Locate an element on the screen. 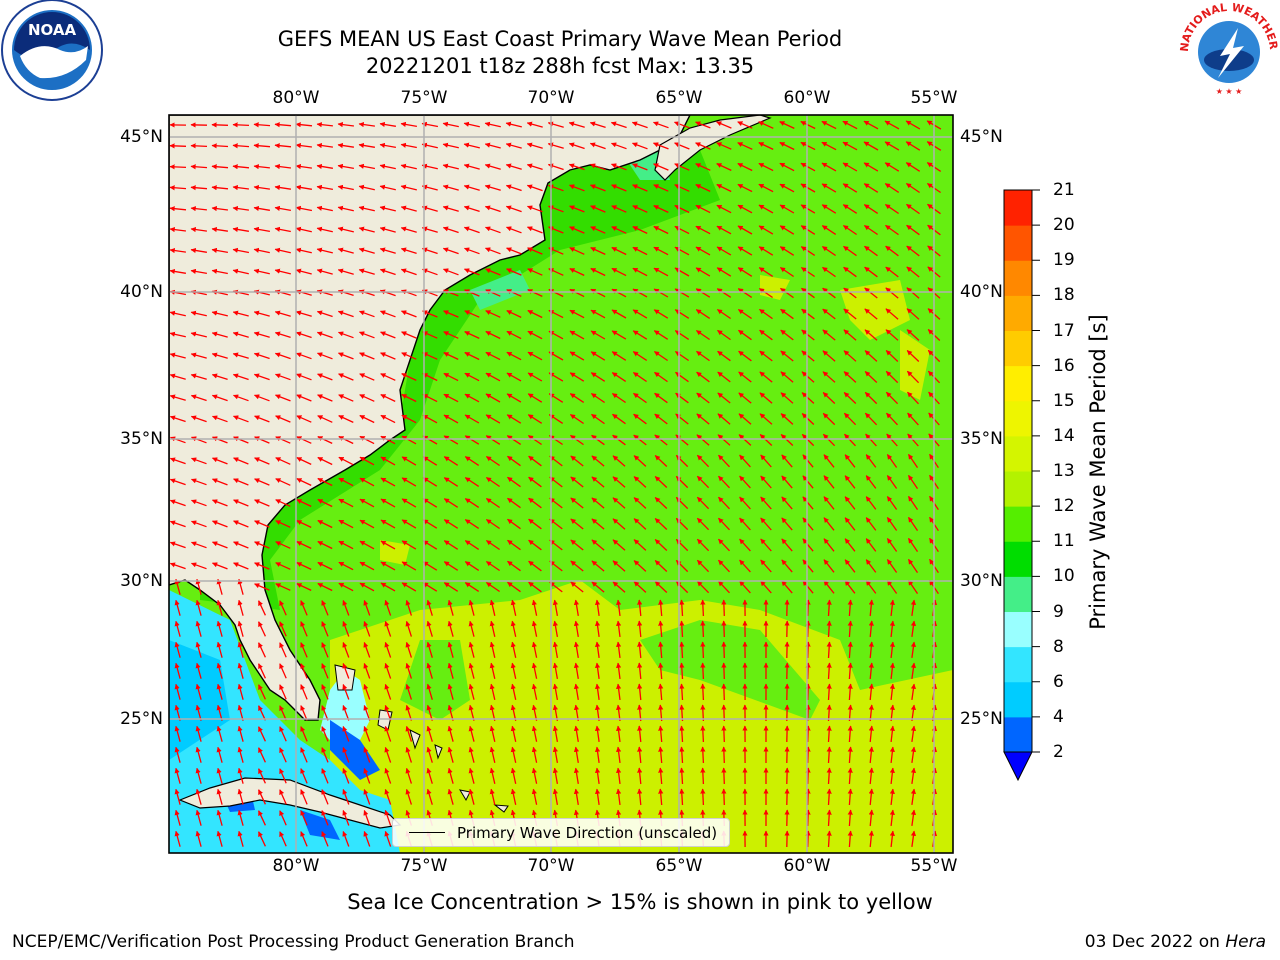  colorbar-tick-label: 13 is located at coordinates (1064, 471).